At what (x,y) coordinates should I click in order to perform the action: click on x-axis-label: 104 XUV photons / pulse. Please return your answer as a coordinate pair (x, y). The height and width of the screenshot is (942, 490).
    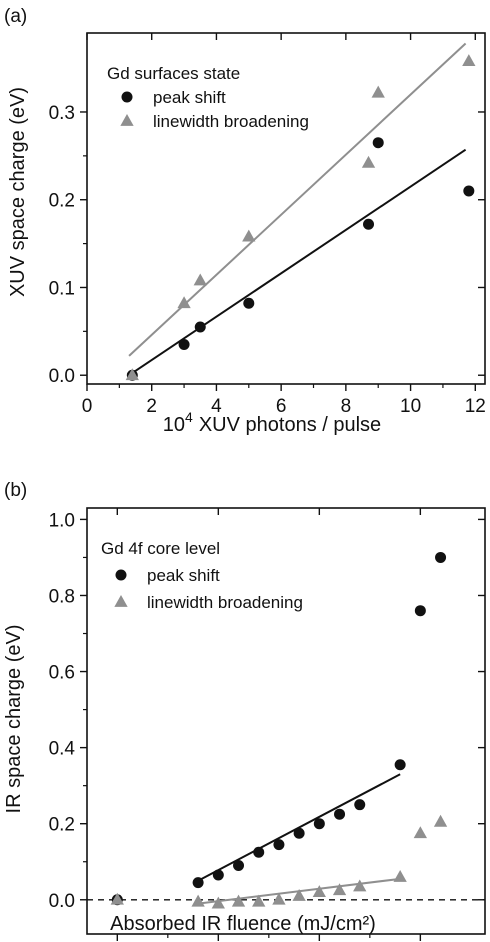
    Looking at the image, I should click on (272, 422).